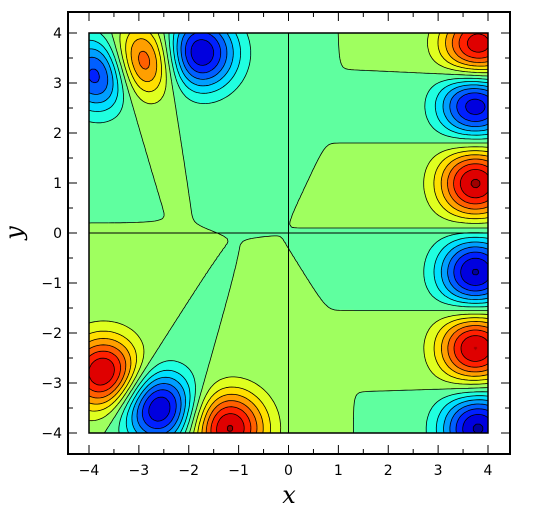 The image size is (534, 512). Describe the element at coordinates (388, 471) in the screenshot. I see `x-tick-label: 2` at that location.